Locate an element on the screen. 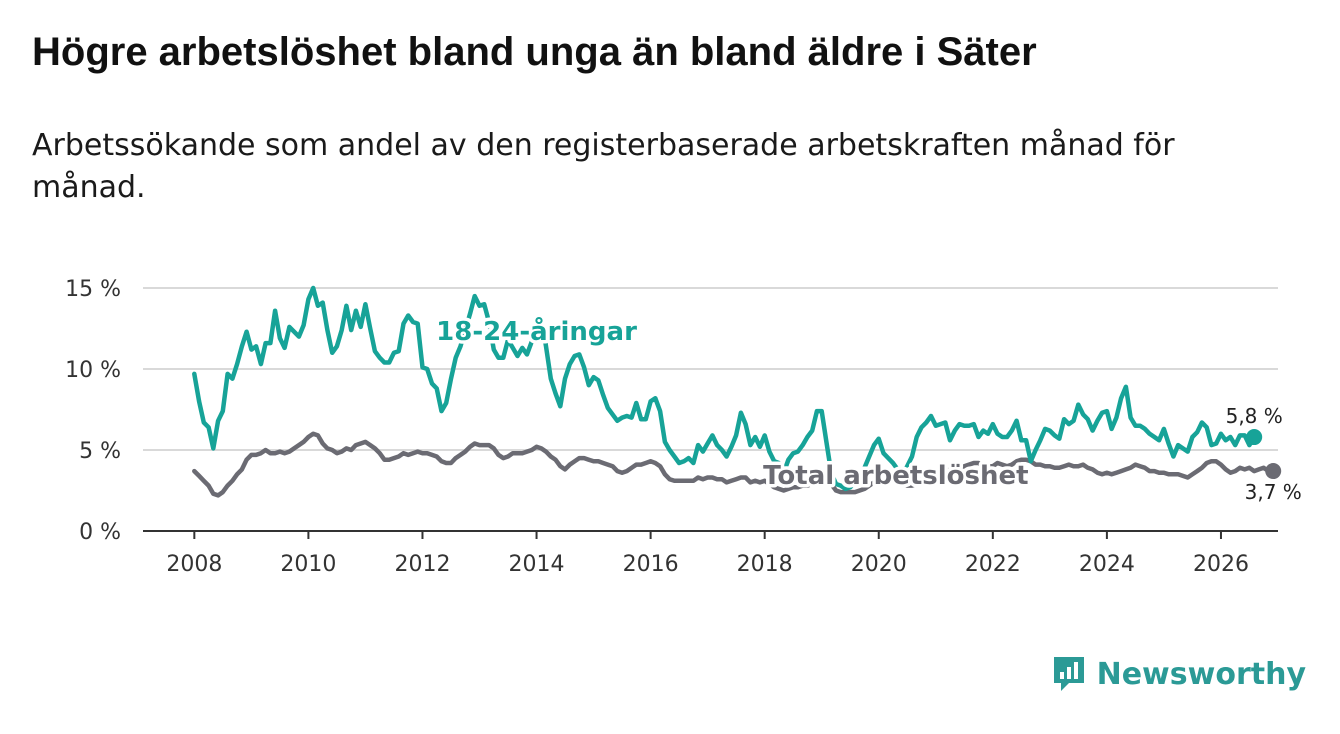 The height and width of the screenshot is (734, 1340). newsworthy-logo-icon is located at coordinates (1068, 674).